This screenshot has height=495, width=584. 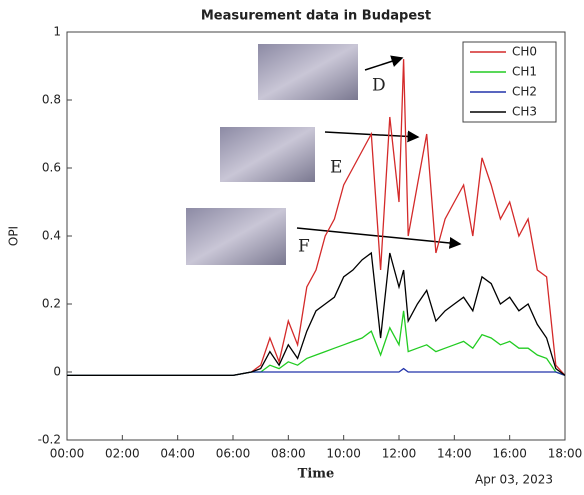 What do you see at coordinates (343, 454) in the screenshot?
I see `x-tick-label: 10:00` at bounding box center [343, 454].